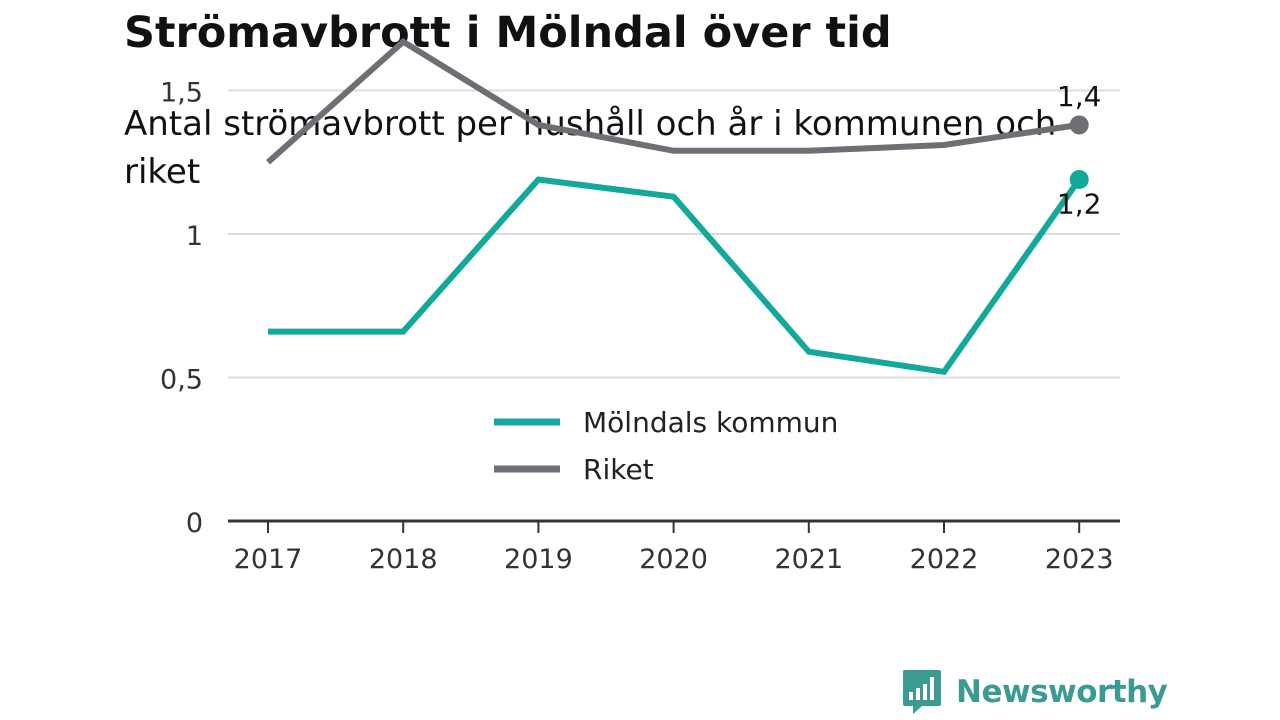  What do you see at coordinates (922, 692) in the screenshot?
I see `newsworthy-logo-icon` at bounding box center [922, 692].